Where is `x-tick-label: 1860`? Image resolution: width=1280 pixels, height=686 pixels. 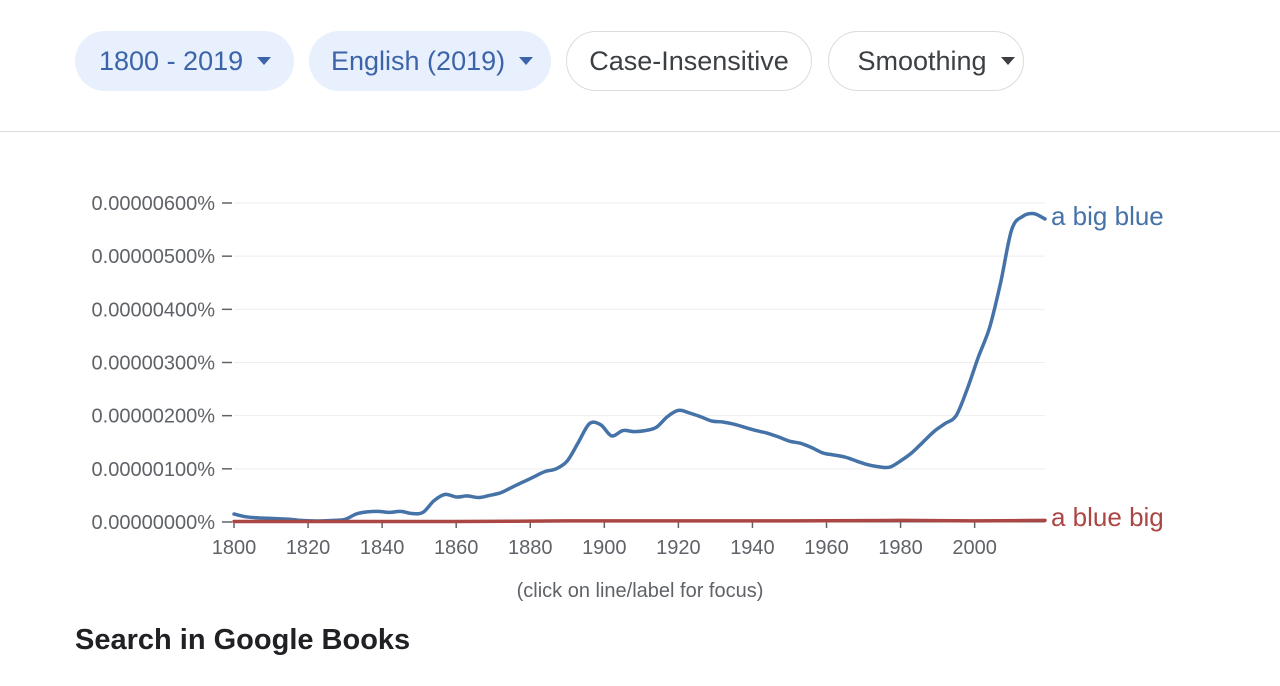
x-tick-label: 1860 is located at coordinates (456, 548).